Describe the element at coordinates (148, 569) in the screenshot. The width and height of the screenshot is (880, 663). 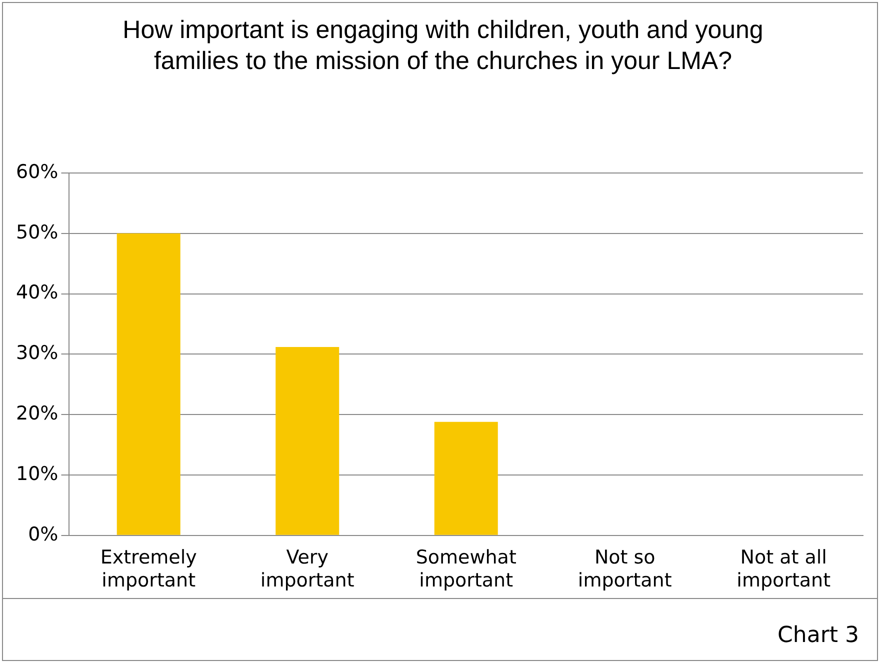
I see `x-tick-label: Extremely important` at that location.